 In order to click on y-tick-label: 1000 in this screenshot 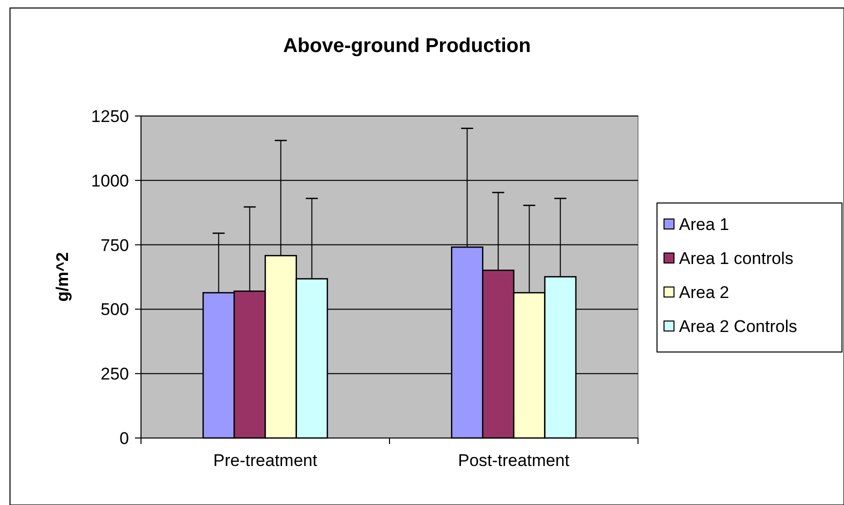, I will do `click(110, 180)`.